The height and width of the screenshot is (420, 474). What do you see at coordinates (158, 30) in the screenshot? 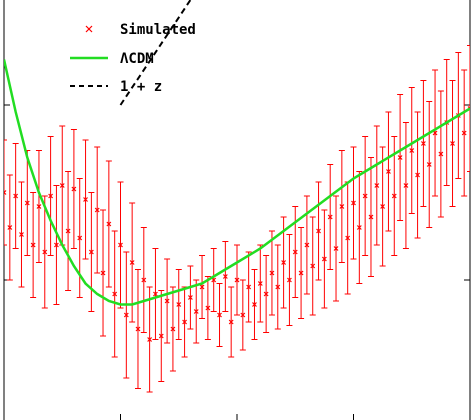
I see `legend-label-simulated: Simulated` at bounding box center [158, 30].